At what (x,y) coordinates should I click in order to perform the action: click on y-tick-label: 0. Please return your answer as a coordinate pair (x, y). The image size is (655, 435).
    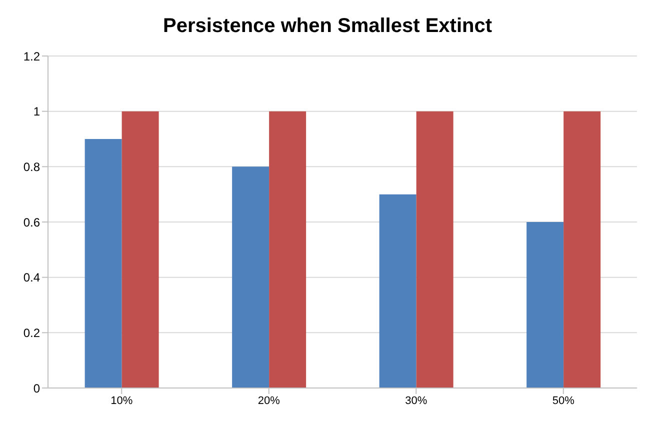
    Looking at the image, I should click on (36, 388).